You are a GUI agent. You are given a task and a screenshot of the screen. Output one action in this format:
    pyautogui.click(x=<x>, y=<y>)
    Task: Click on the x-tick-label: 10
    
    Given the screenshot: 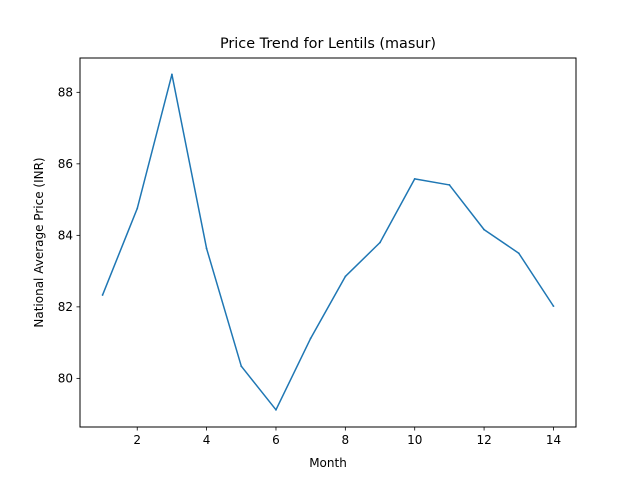 What is the action you would take?
    pyautogui.click(x=414, y=440)
    